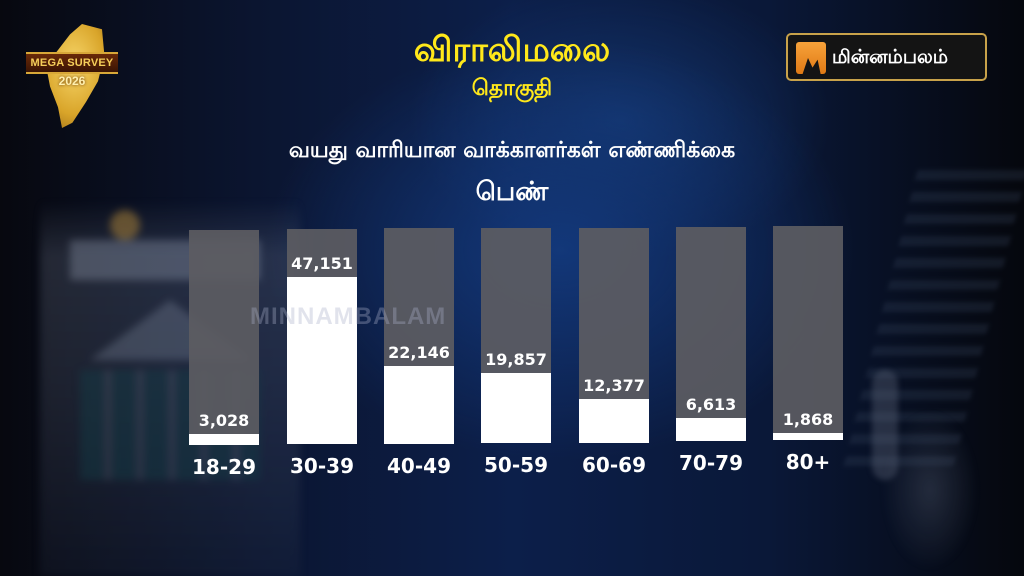 The width and height of the screenshot is (1024, 576). I want to click on constituency-title: விராலிமலை, so click(512, 50).